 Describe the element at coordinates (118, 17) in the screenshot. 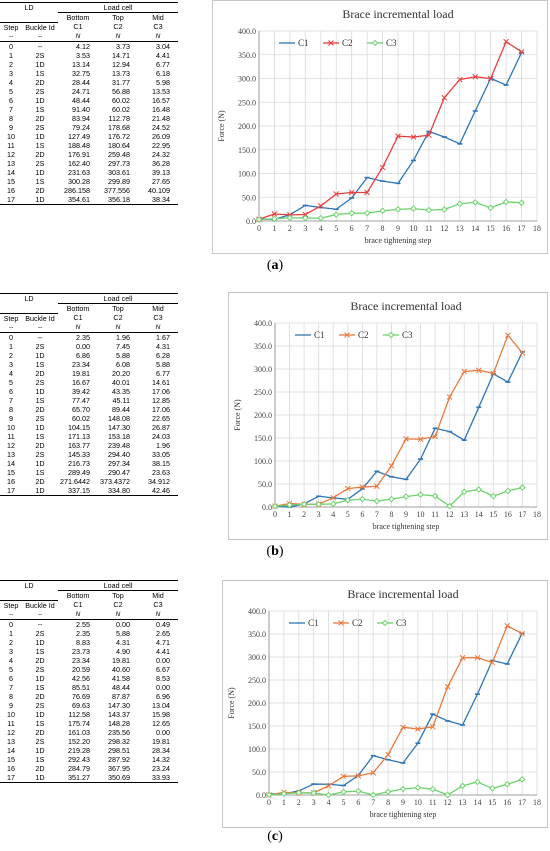

I see `table-header-position: Top` at that location.